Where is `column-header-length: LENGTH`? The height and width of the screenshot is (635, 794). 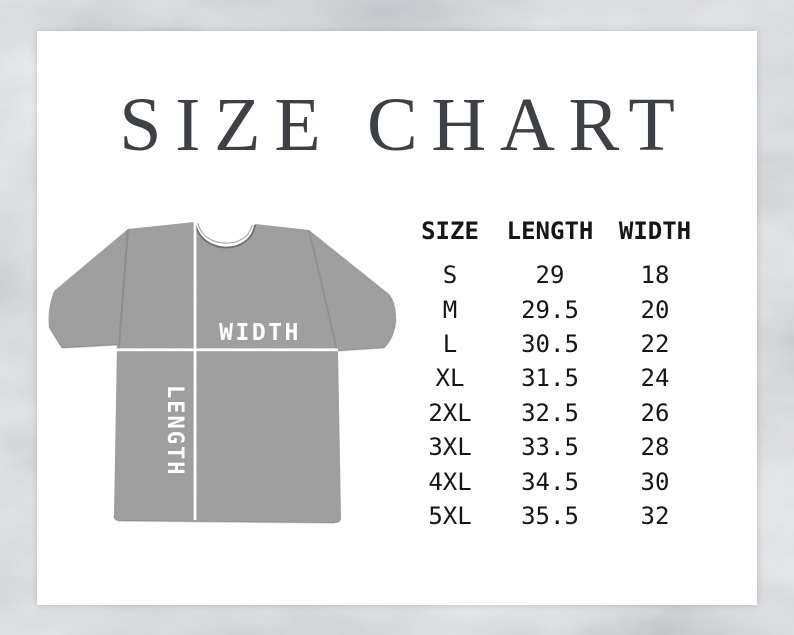
column-header-length: LENGTH is located at coordinates (550, 231).